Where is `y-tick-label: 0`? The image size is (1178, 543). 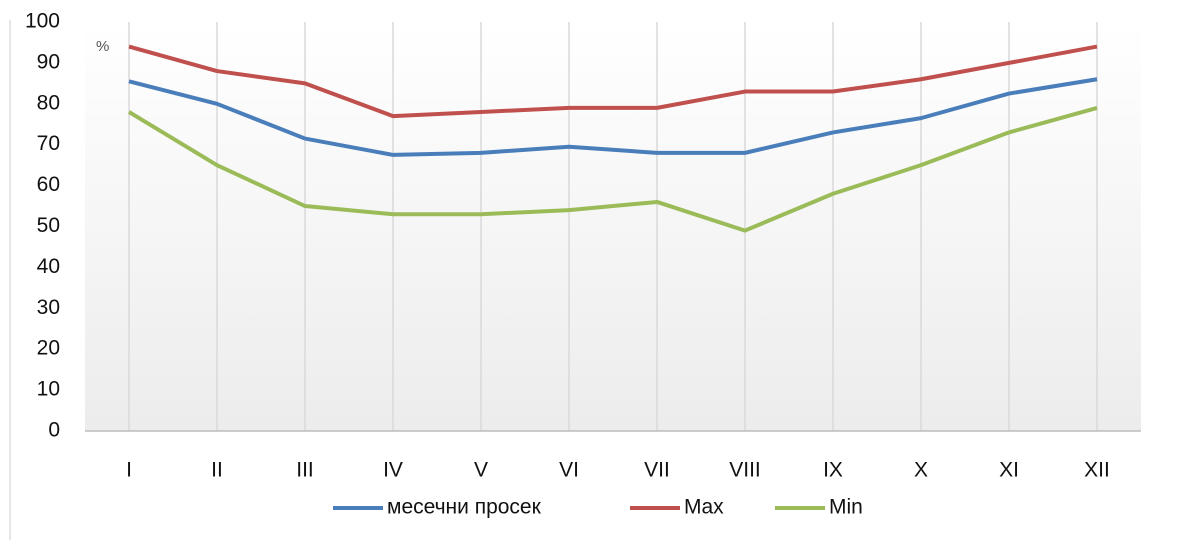 y-tick-label: 0 is located at coordinates (54, 430).